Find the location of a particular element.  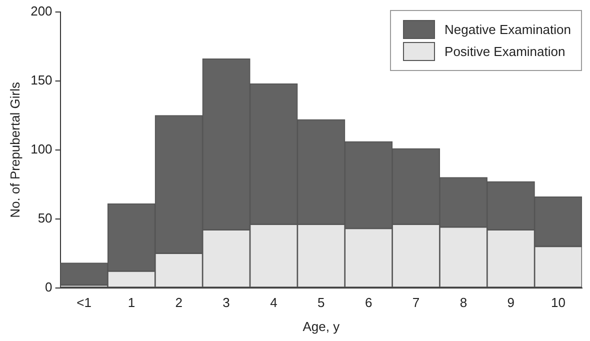

x-tick-label: 10 is located at coordinates (558, 302).